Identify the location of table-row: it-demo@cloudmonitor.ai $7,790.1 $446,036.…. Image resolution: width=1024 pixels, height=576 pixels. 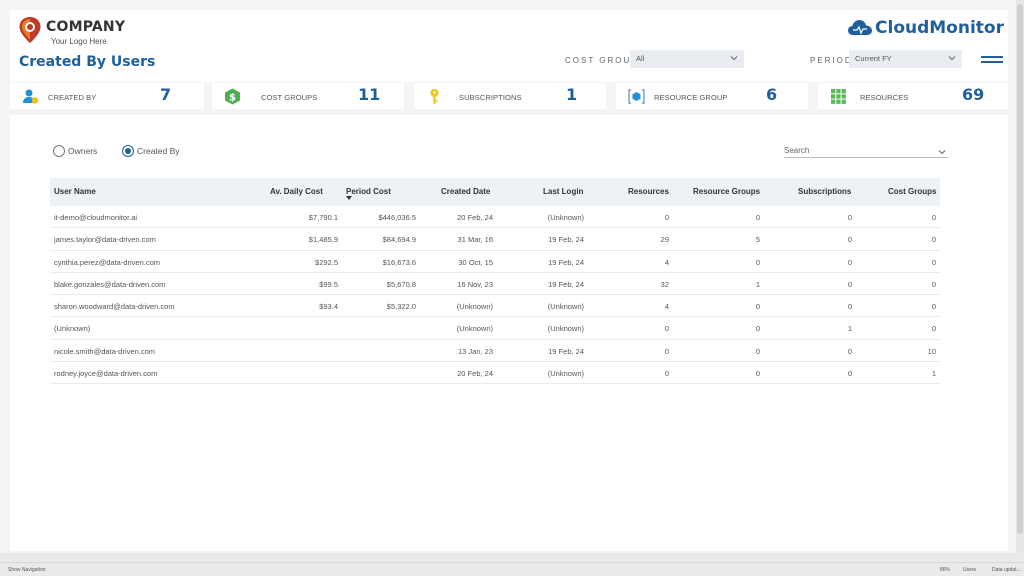
(495, 217).